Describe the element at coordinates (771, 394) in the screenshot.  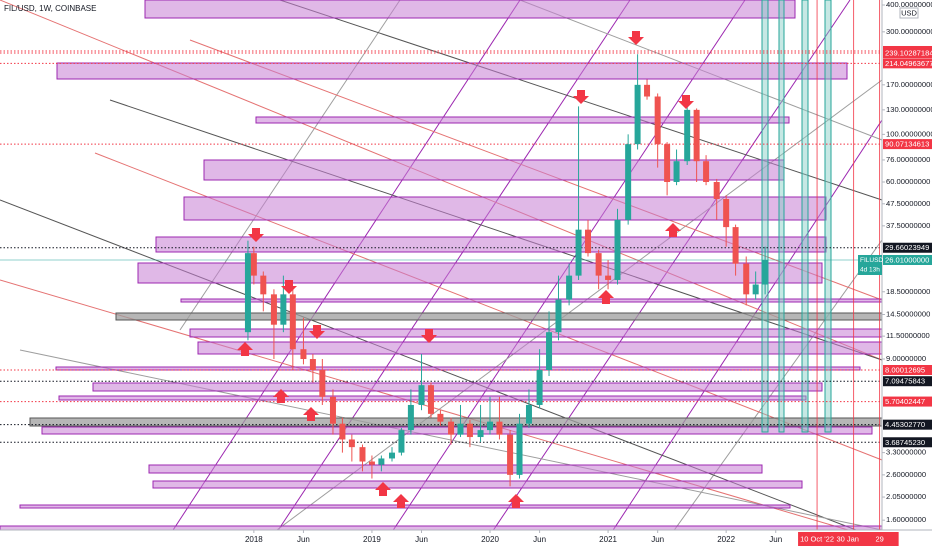
I see `trend-line` at that location.